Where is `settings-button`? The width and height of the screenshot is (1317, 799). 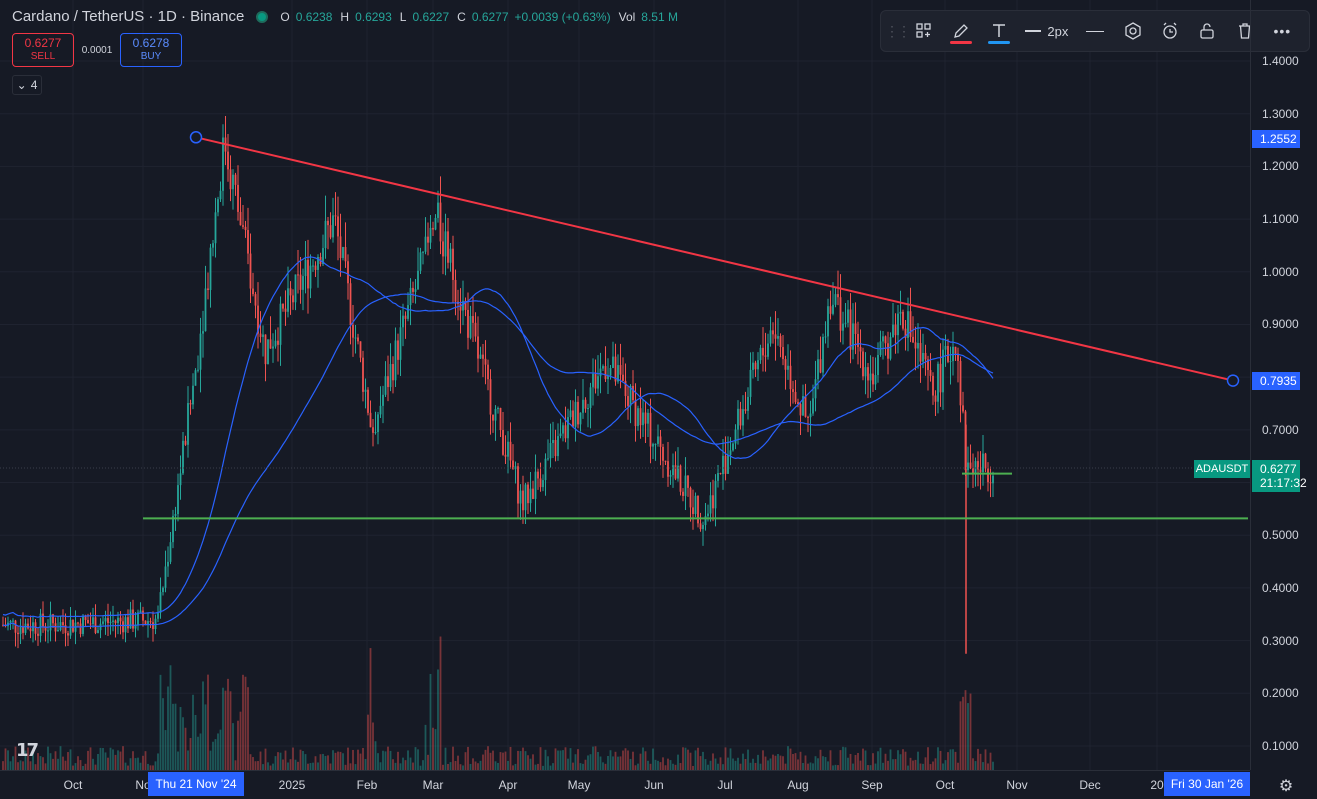 settings-button is located at coordinates (1132, 31).